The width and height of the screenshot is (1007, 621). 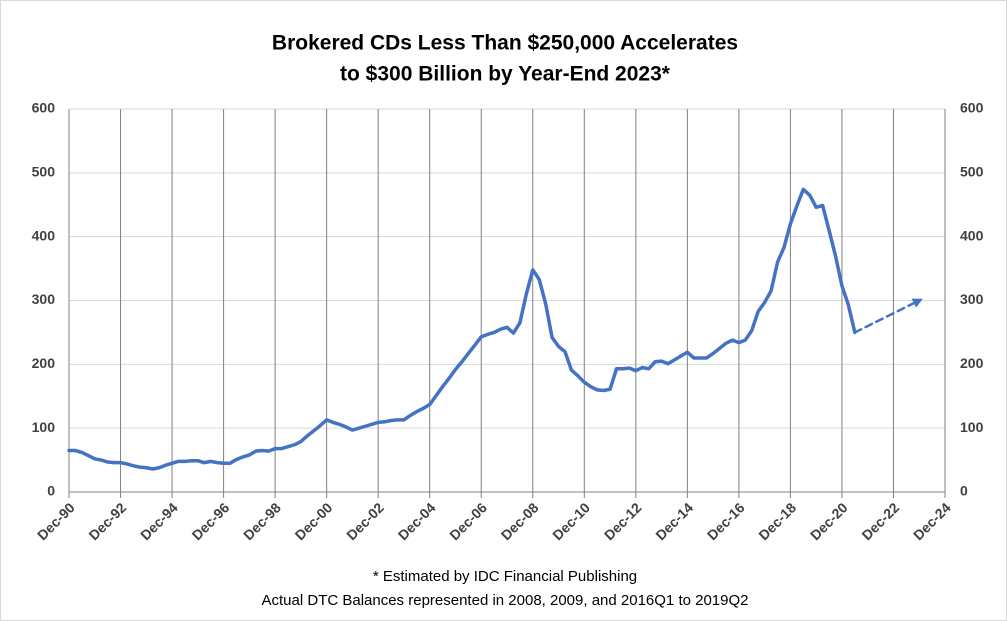 I want to click on y-tick-label: 300, so click(x=44, y=299).